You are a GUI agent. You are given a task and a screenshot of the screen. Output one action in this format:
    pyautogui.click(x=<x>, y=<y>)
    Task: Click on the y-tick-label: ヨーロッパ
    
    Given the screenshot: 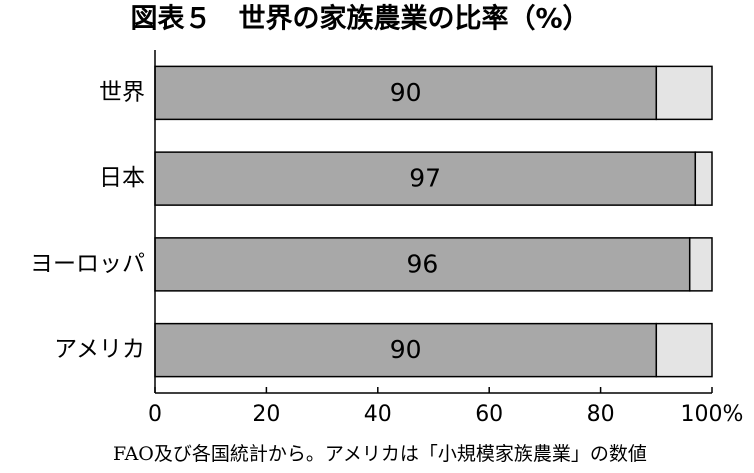 What is the action you would take?
    pyautogui.click(x=87, y=264)
    